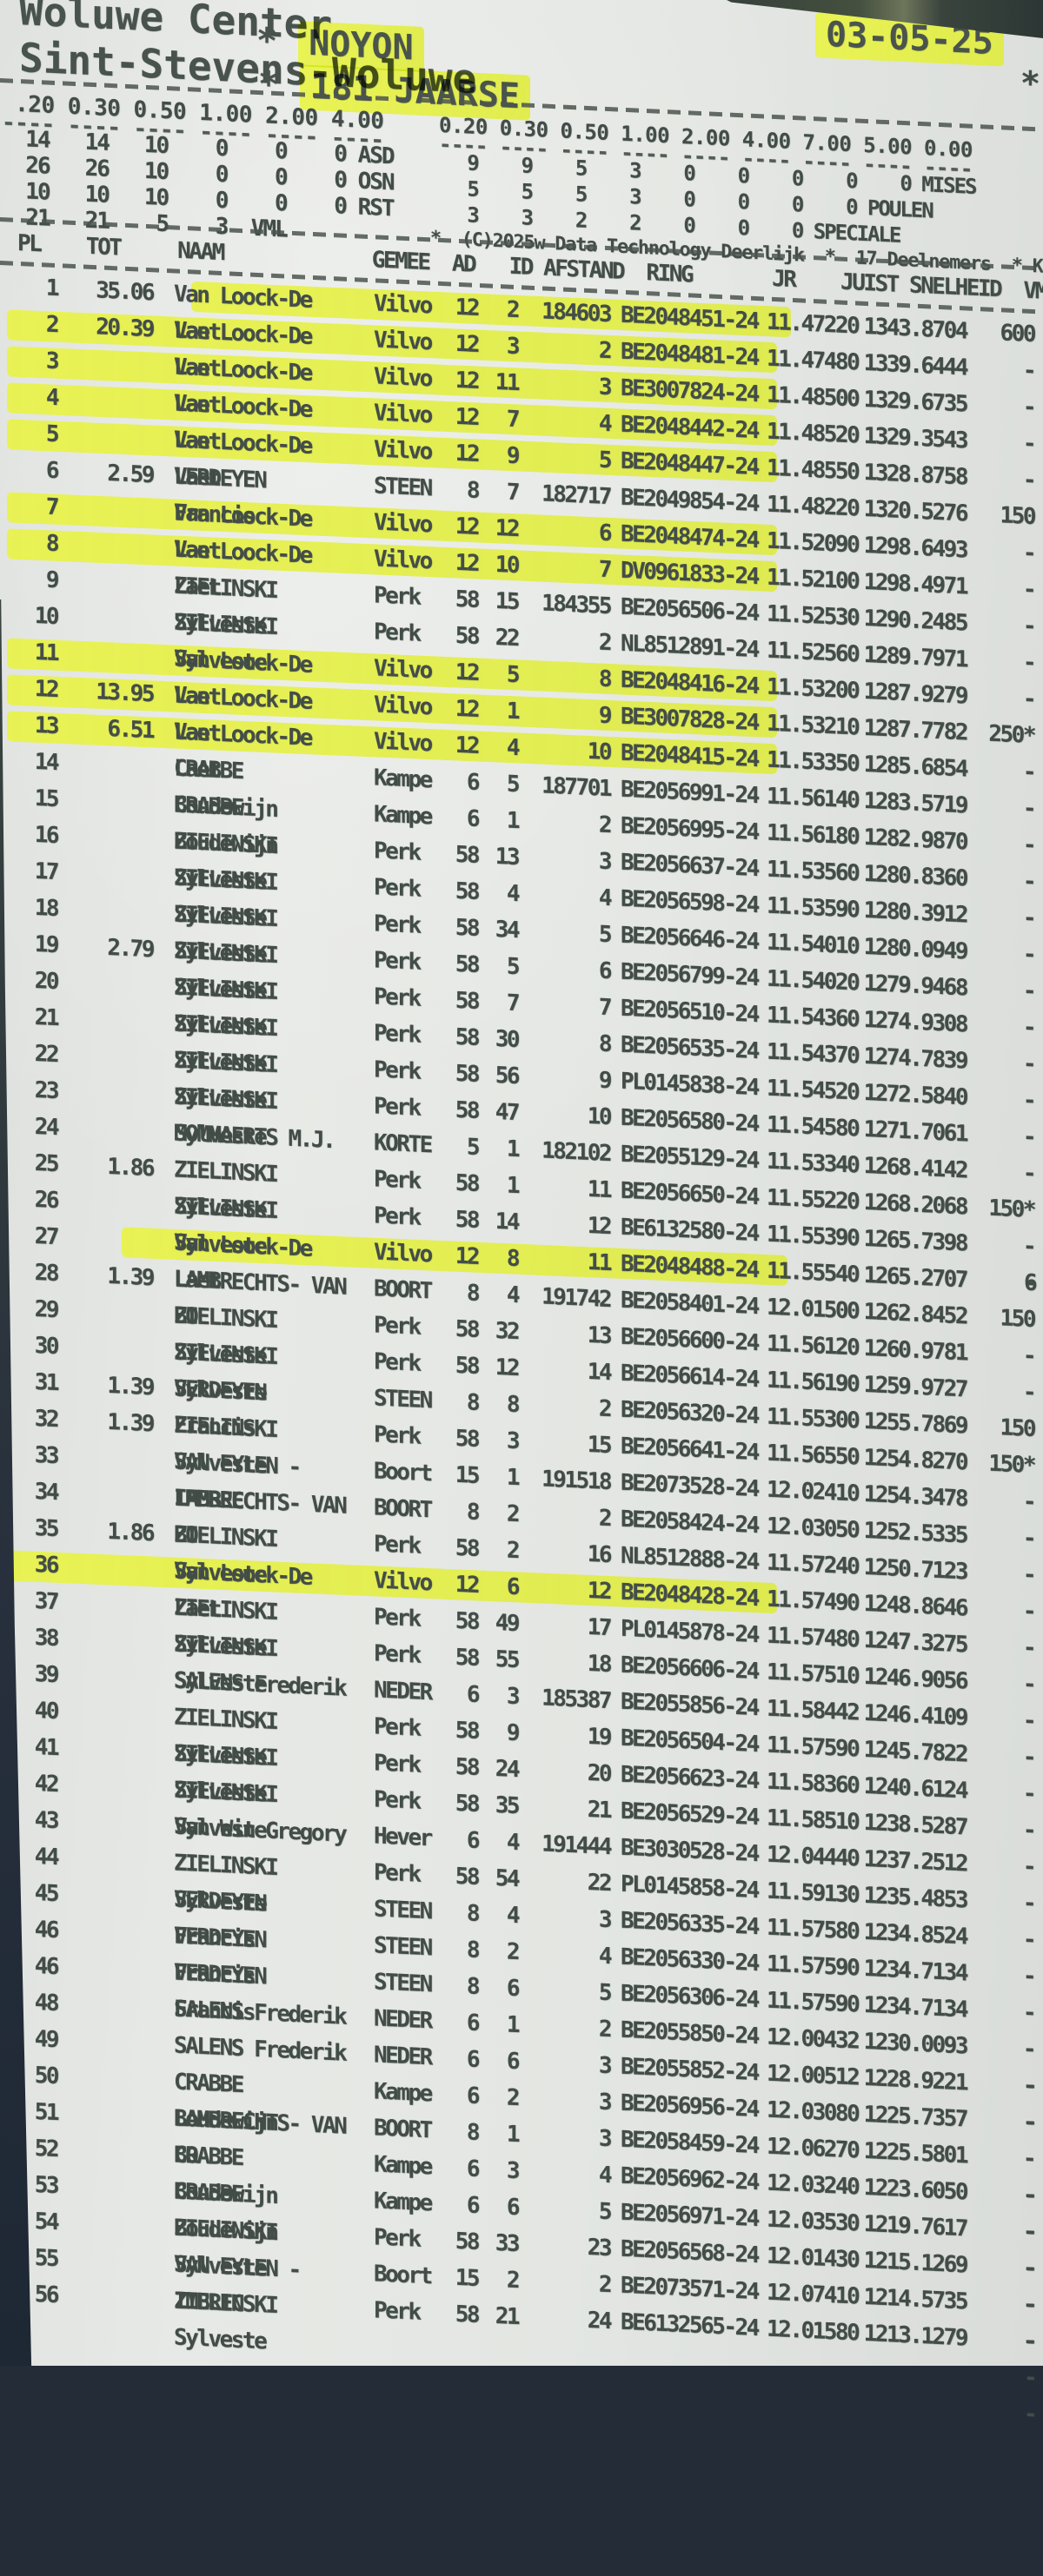  I want to click on right-margin-star: *, so click(1030, 83).